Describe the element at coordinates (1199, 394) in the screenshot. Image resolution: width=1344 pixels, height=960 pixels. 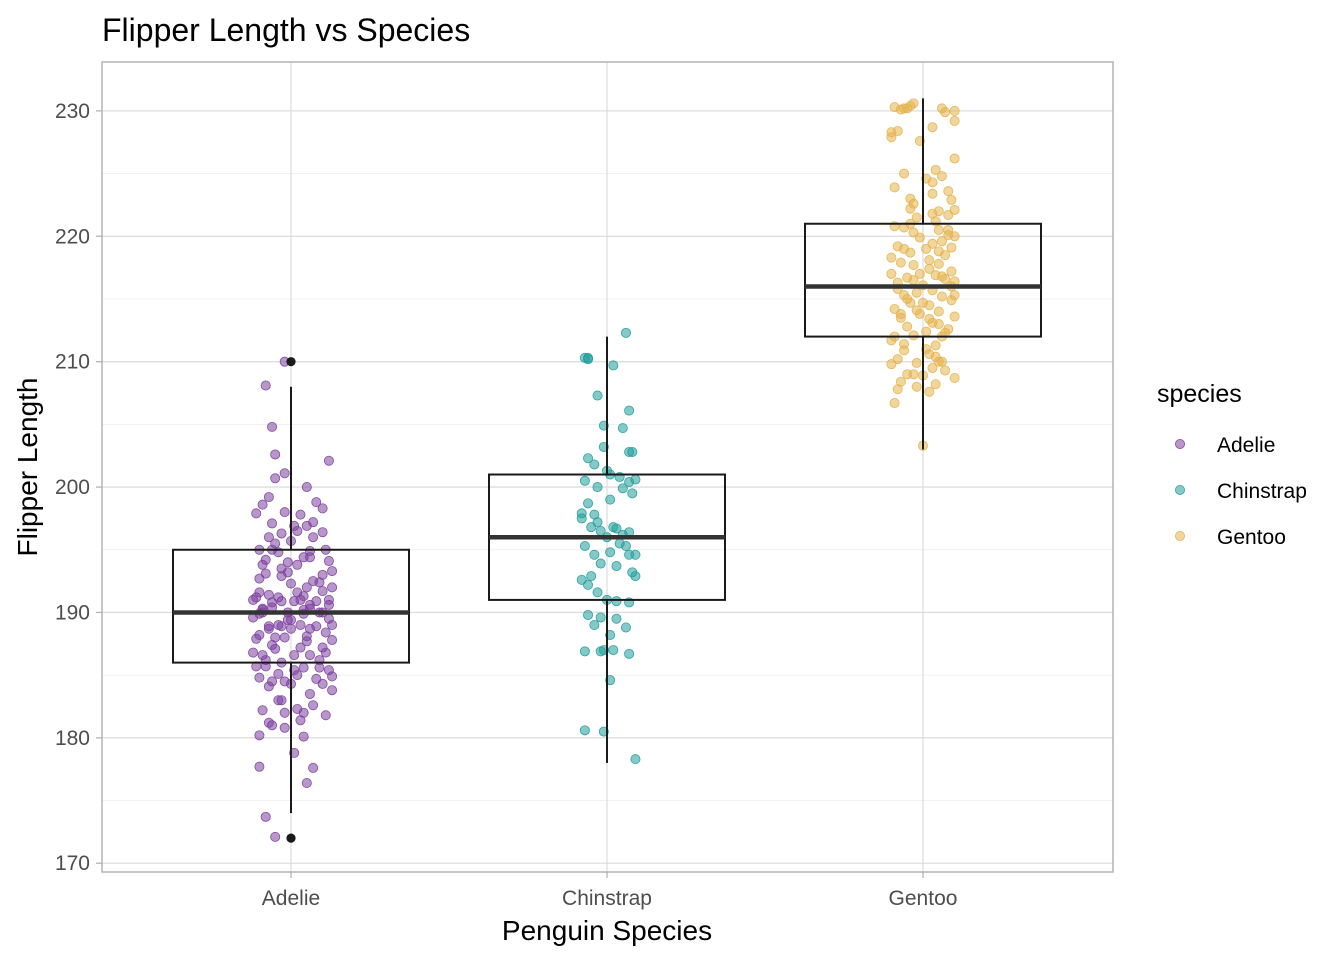
I see `legend-title: species` at that location.